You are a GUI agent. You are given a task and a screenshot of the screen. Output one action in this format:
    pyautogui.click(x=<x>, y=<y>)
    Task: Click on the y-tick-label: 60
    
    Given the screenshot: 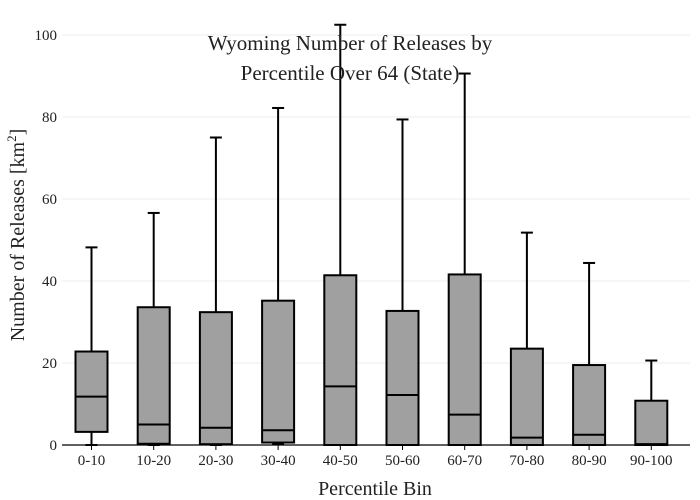 What is the action you would take?
    pyautogui.click(x=49, y=200)
    